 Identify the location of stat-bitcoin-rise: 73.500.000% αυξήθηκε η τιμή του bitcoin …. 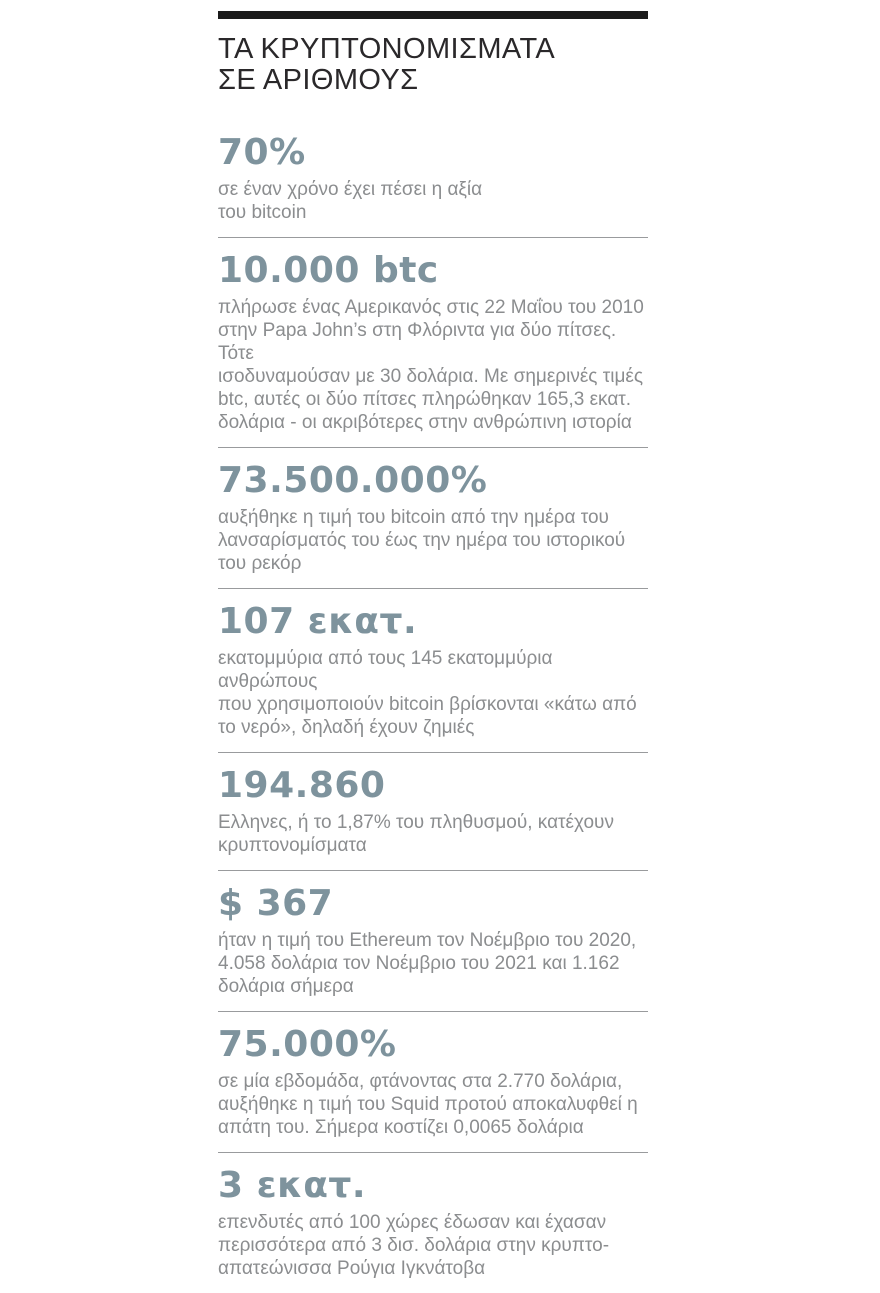
(433, 518).